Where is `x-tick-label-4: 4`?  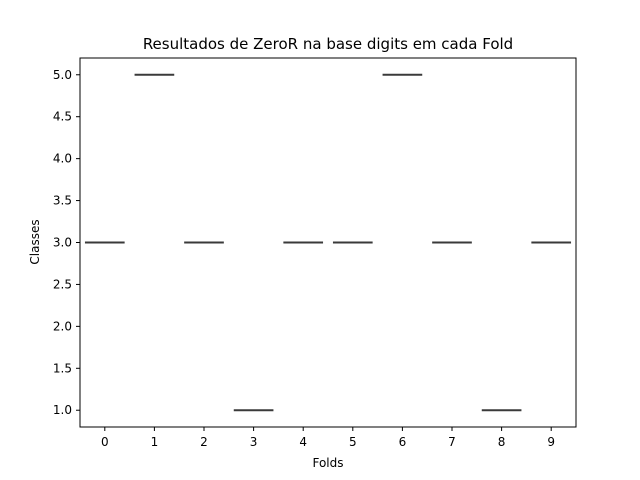
x-tick-label-4: 4 is located at coordinates (303, 442).